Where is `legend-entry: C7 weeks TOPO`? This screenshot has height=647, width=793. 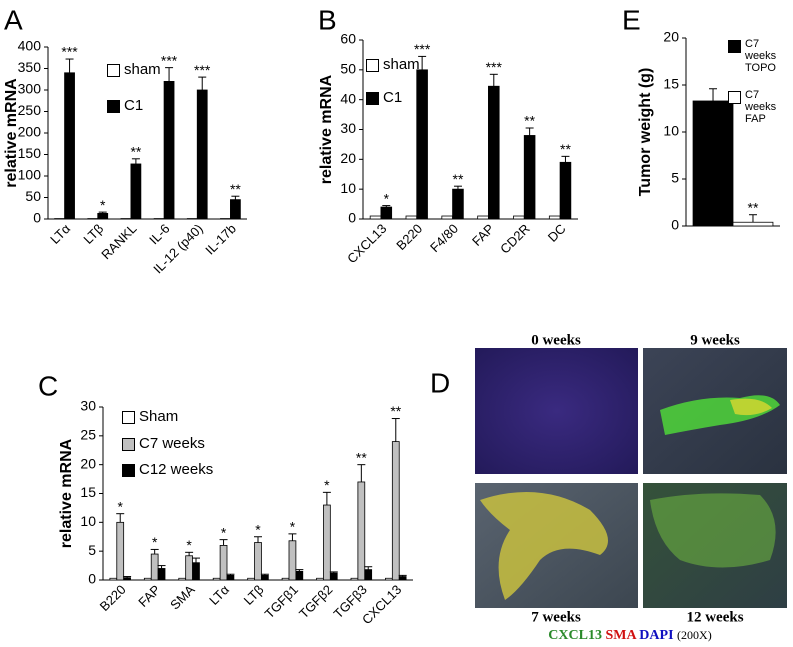
legend-entry: C7 weeks TOPO is located at coordinates (754, 56).